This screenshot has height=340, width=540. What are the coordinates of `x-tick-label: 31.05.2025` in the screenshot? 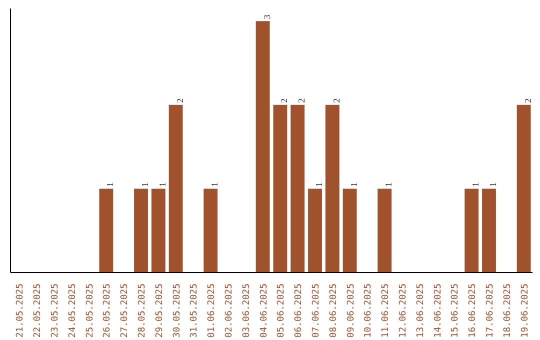 It's located at (195, 310).